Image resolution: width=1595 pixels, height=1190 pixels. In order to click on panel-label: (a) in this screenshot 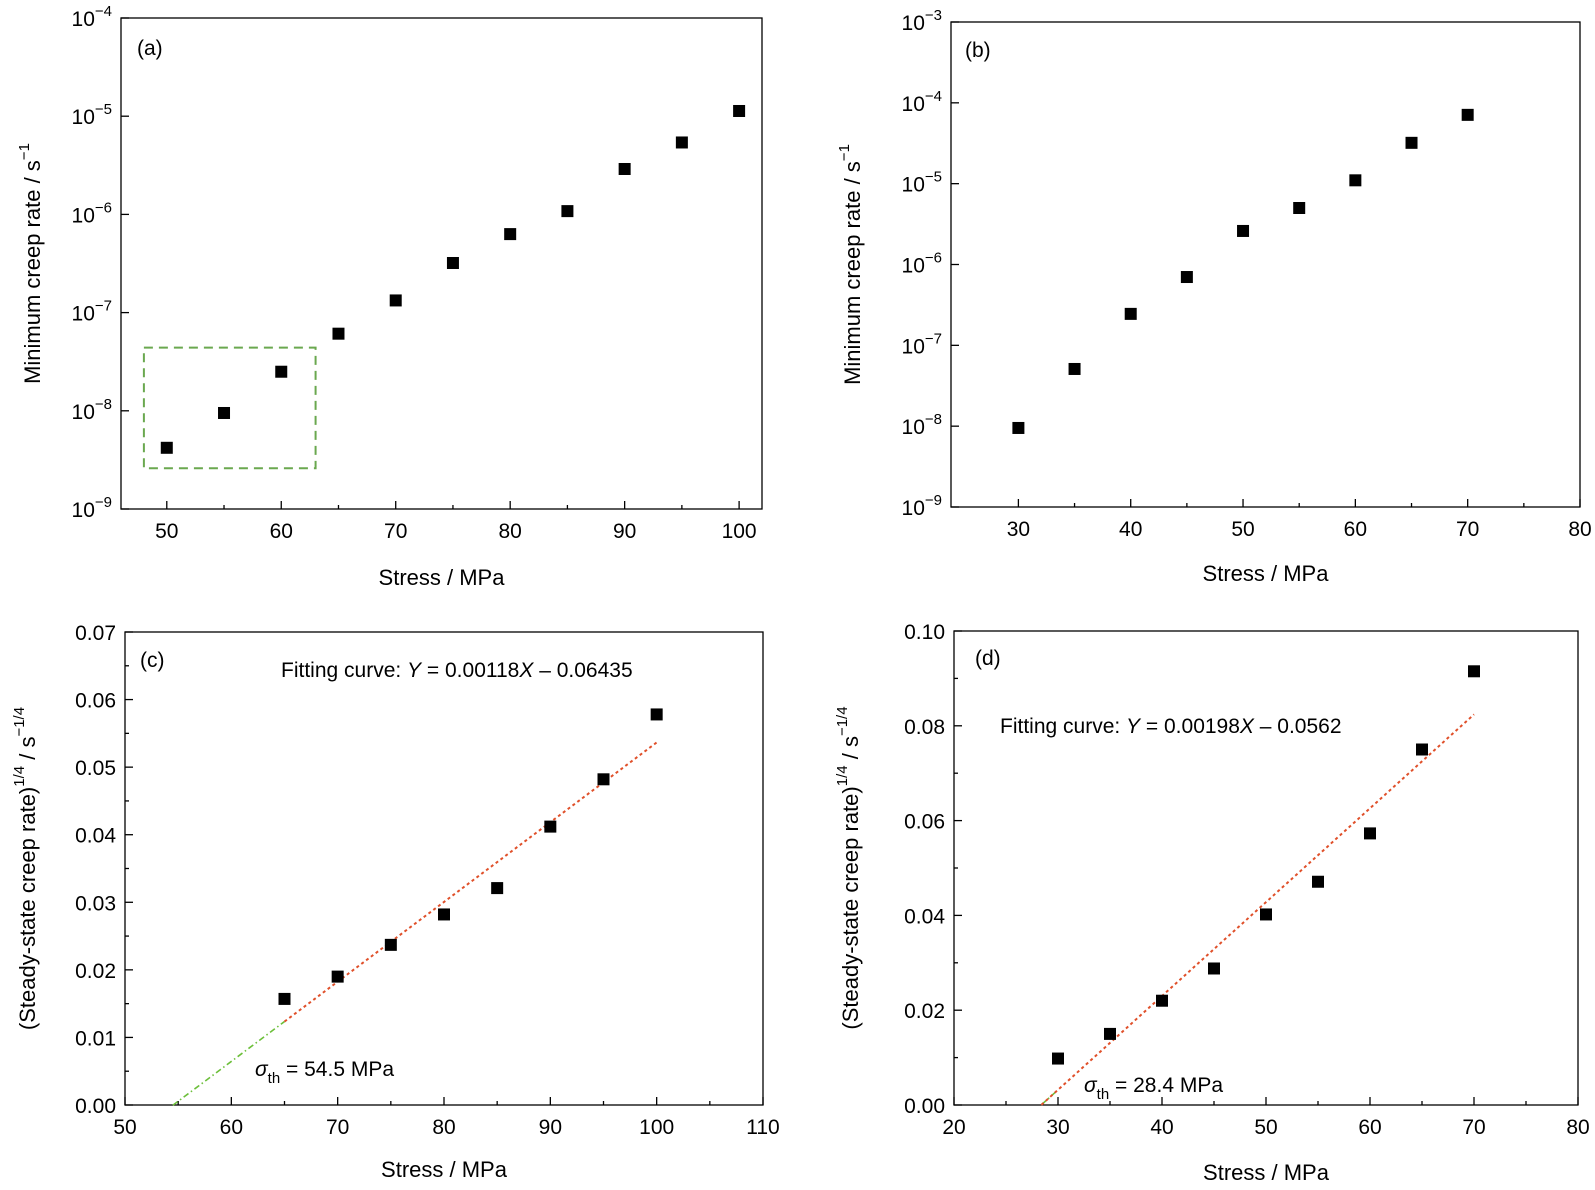, I will do `click(150, 48)`.